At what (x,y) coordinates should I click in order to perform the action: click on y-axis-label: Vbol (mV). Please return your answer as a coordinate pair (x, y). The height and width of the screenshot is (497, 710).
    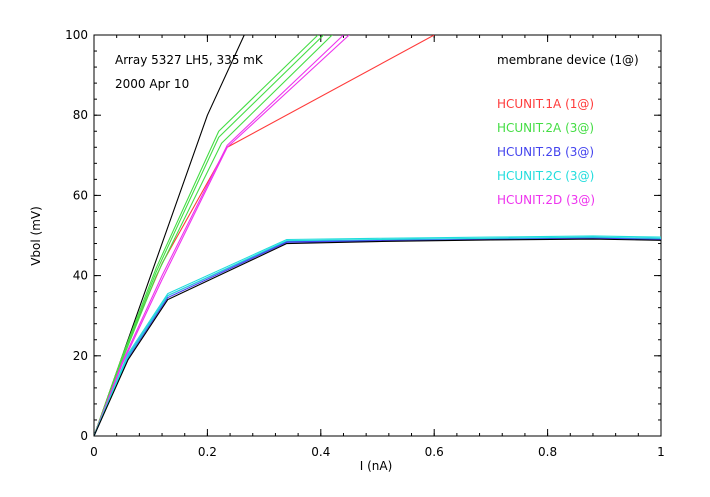
    Looking at the image, I should click on (36, 236).